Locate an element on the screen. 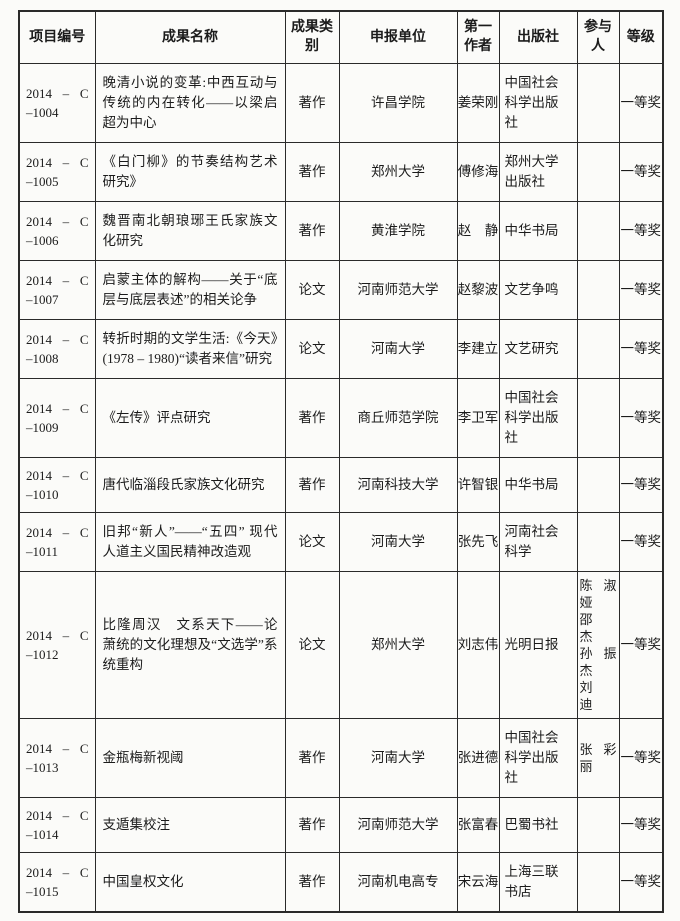 This screenshot has width=680, height=921. header-row: 项目编号 成果名称 成果类别 申报单位 第一 作者 出版社 参与人 等级 is located at coordinates (341, 37).